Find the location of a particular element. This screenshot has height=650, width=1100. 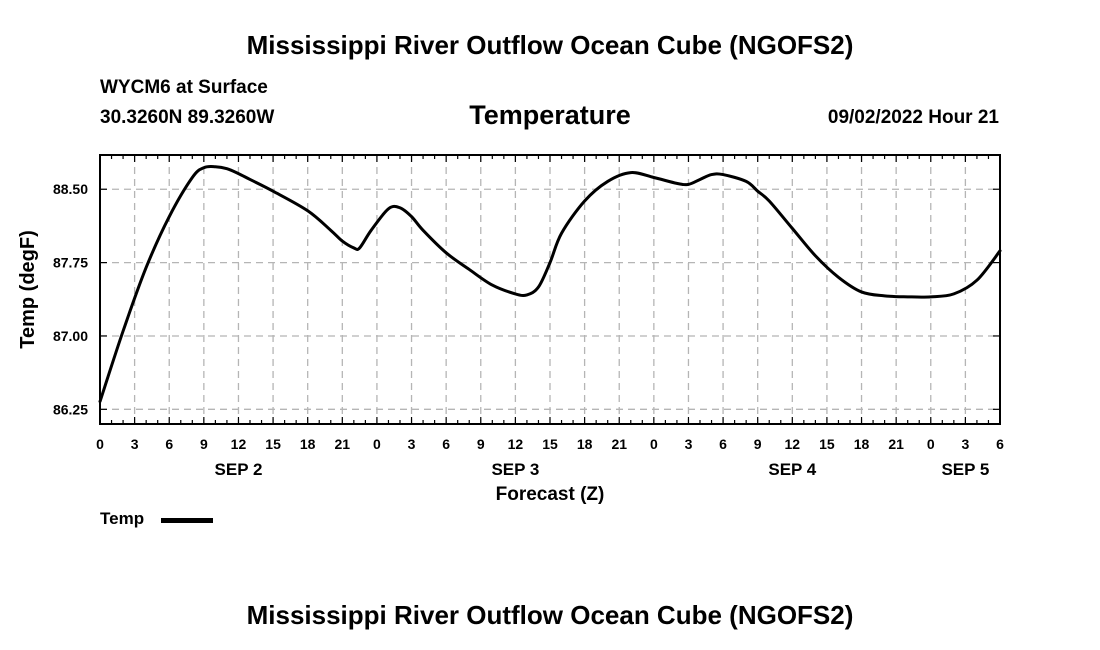

y-tick-label: 88.50 is located at coordinates (70, 189).